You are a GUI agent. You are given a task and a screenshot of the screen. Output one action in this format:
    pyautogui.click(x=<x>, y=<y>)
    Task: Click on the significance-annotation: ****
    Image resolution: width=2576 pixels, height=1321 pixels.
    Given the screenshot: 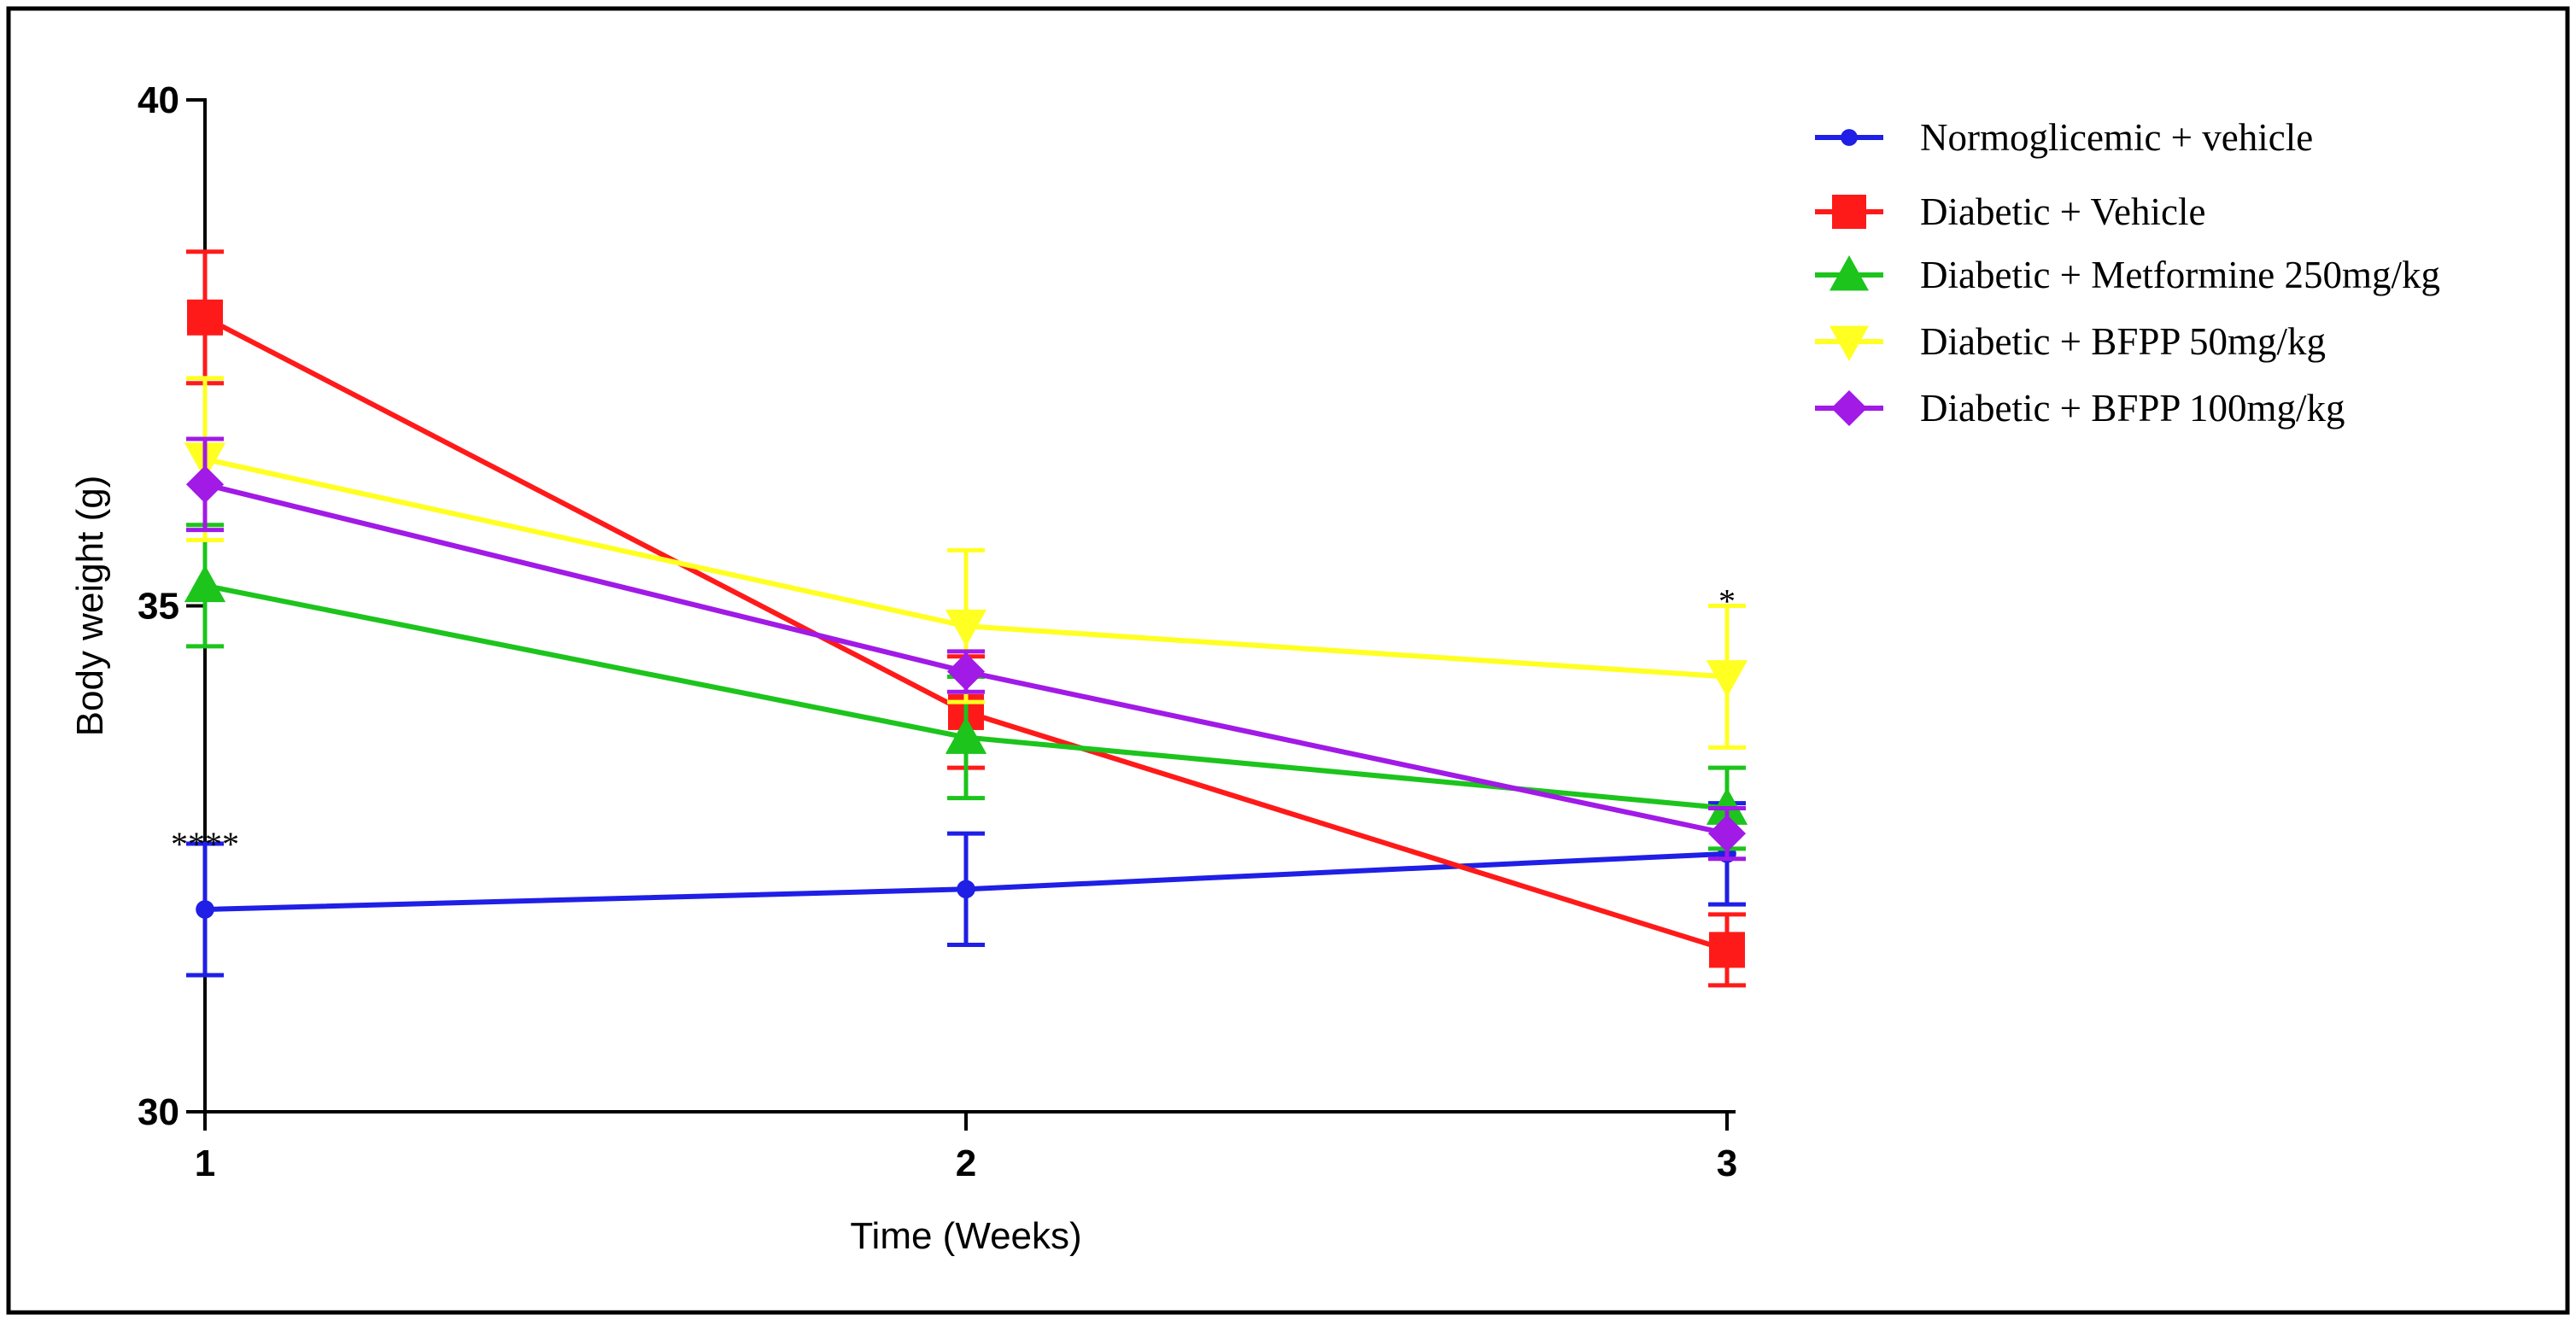 What is the action you would take?
    pyautogui.click(x=205, y=844)
    